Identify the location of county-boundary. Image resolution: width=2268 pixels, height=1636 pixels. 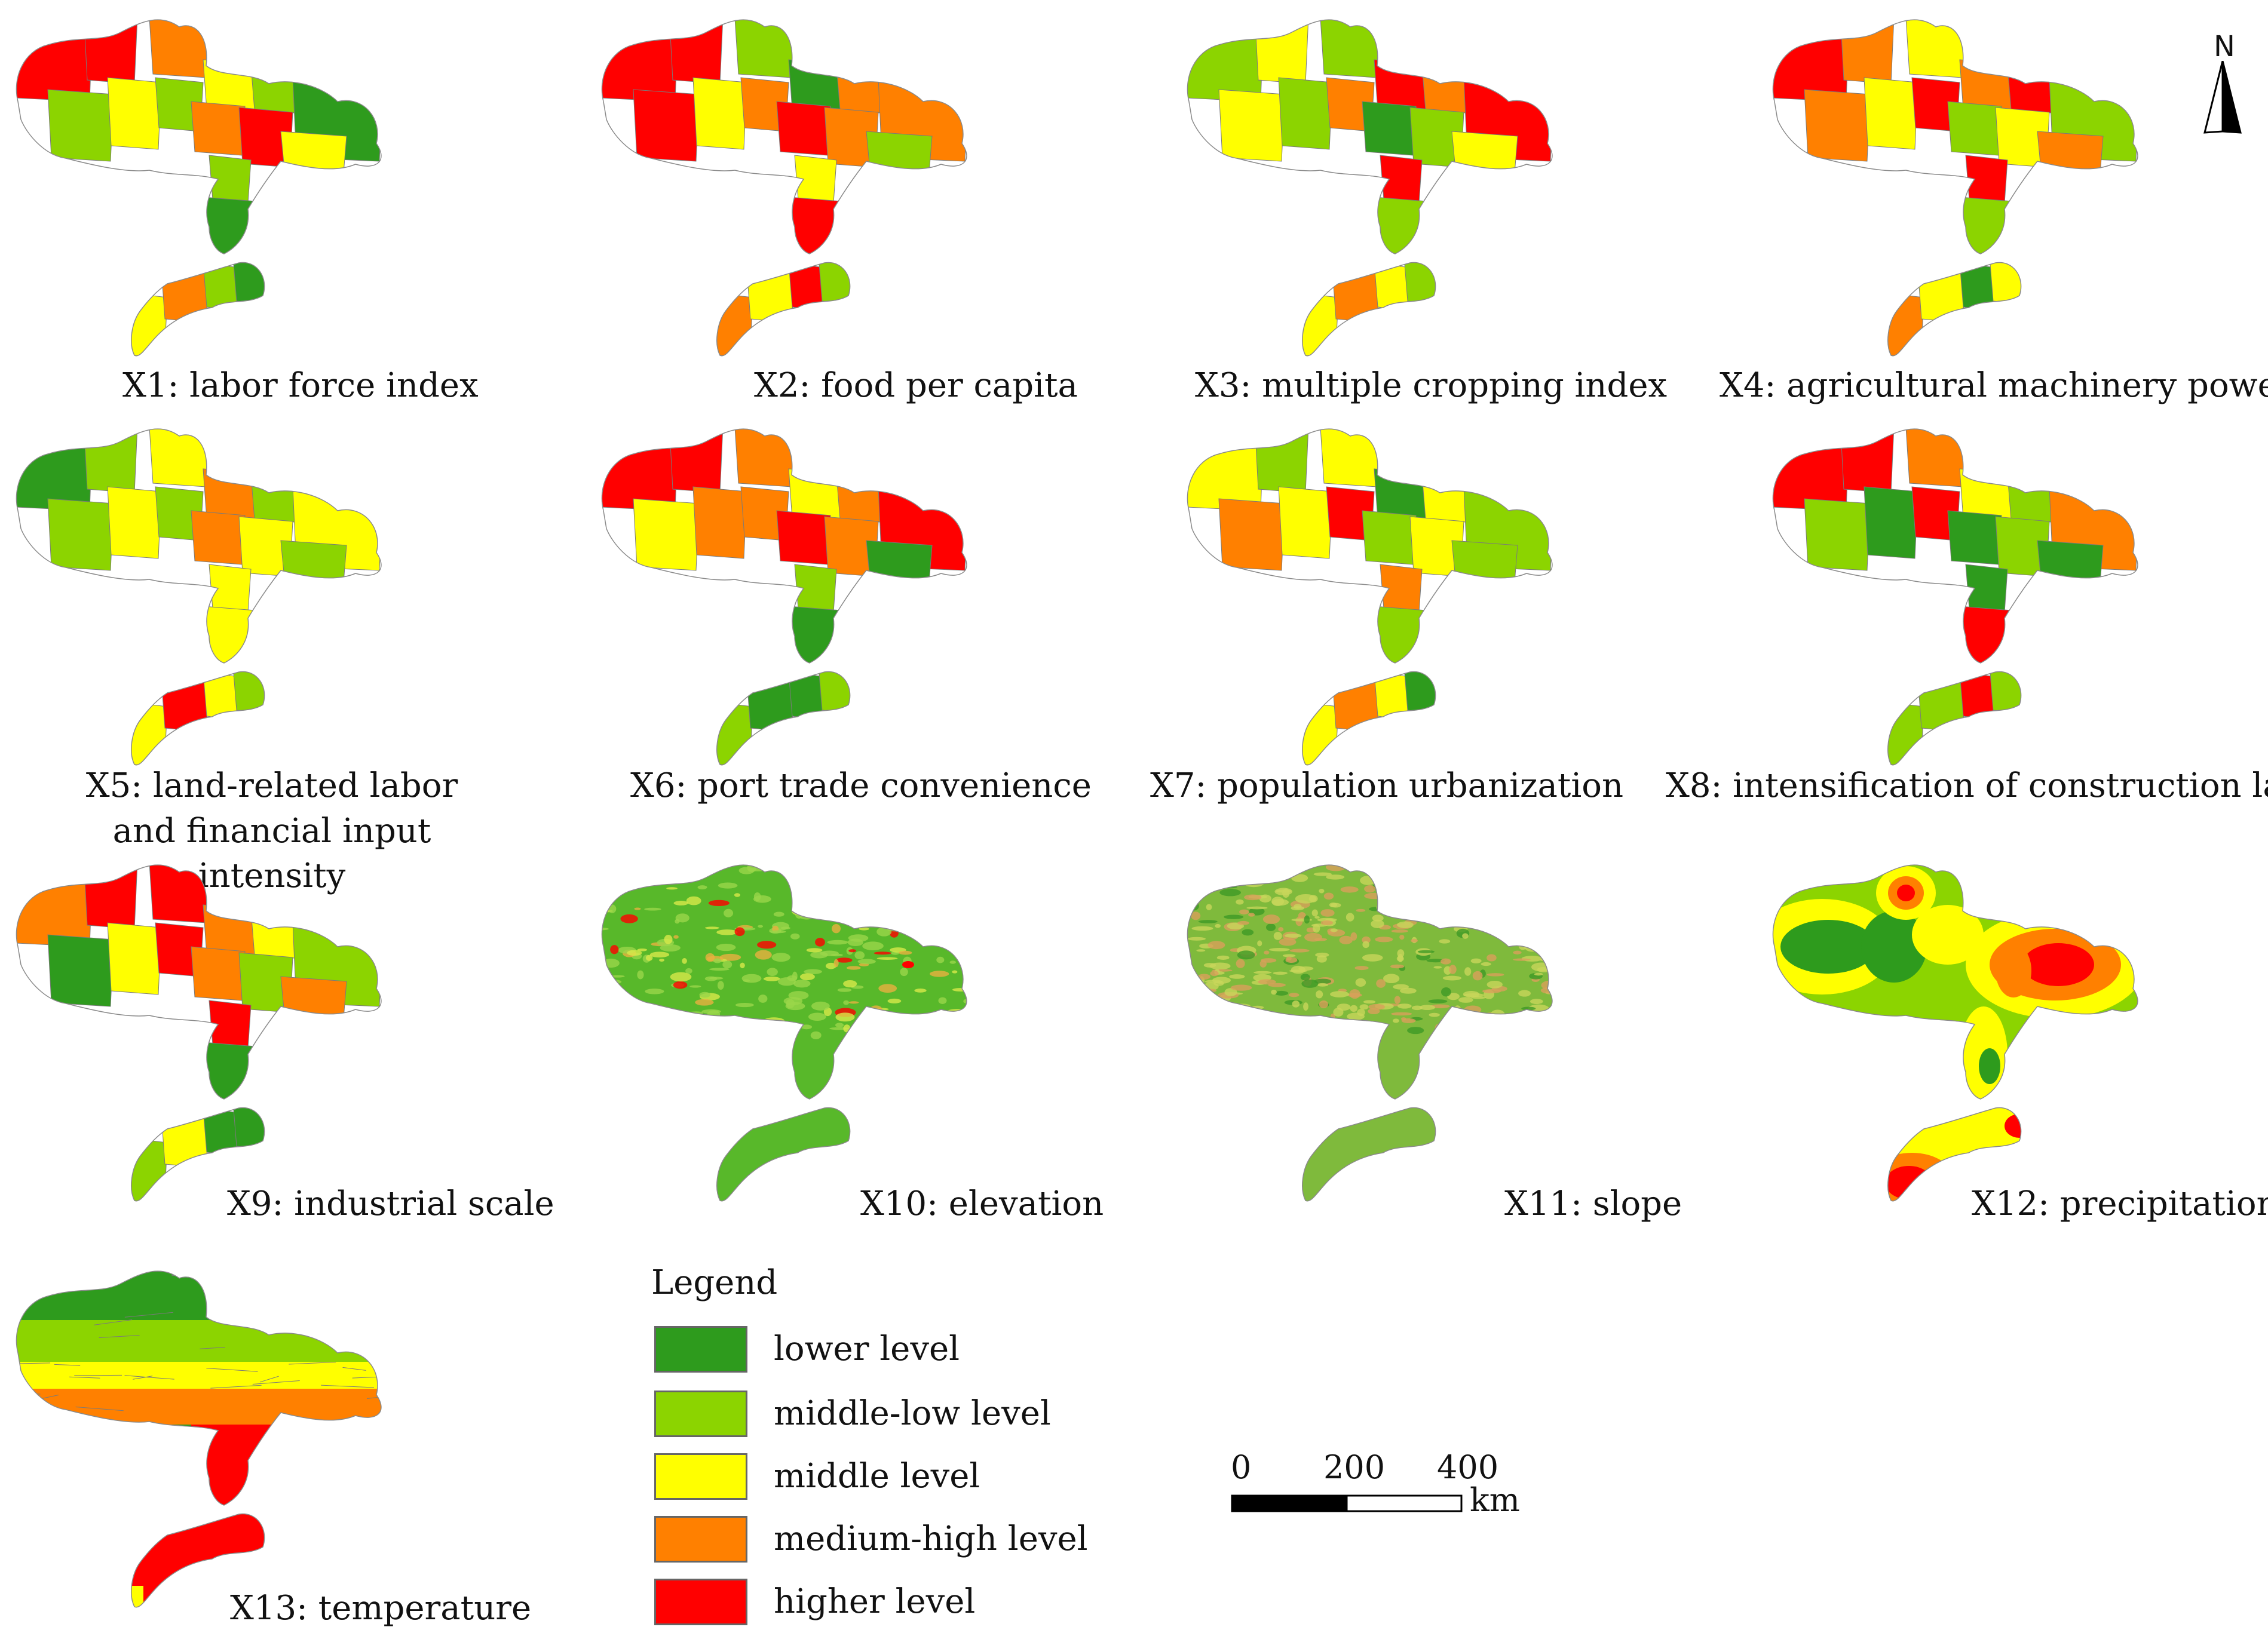
(348, 1386).